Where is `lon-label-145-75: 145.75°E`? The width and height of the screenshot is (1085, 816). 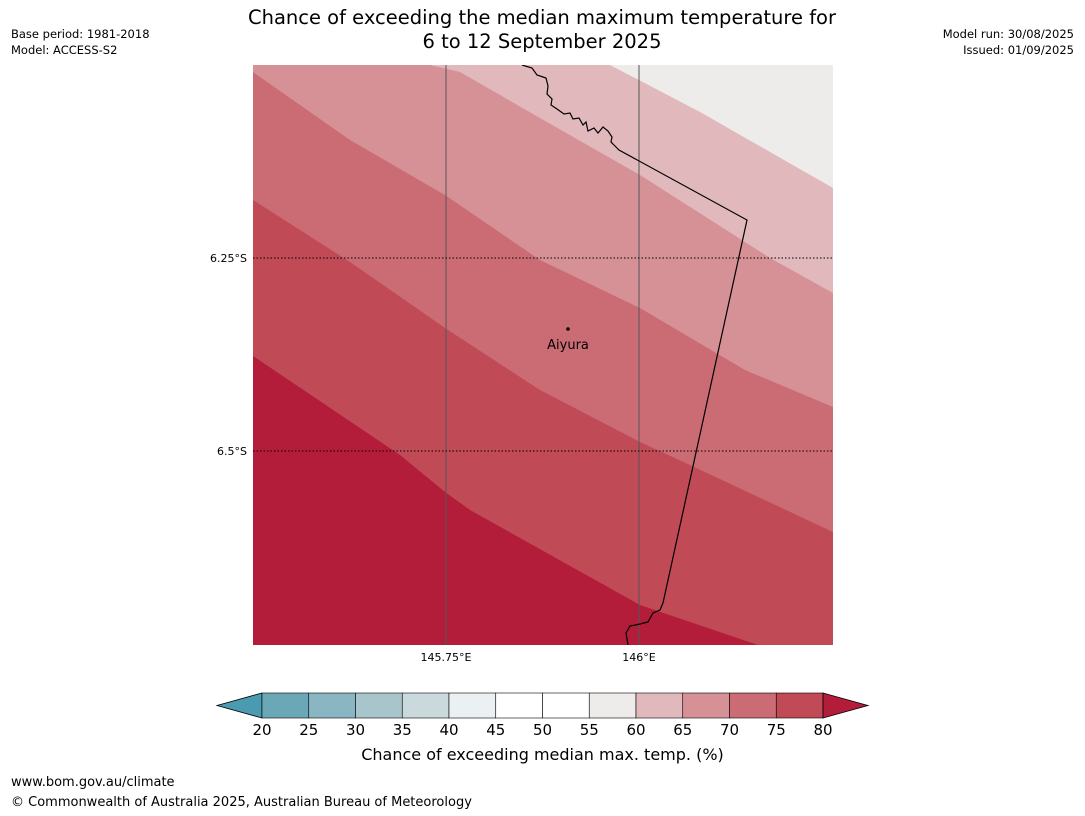
lon-label-145-75: 145.75°E is located at coordinates (446, 657).